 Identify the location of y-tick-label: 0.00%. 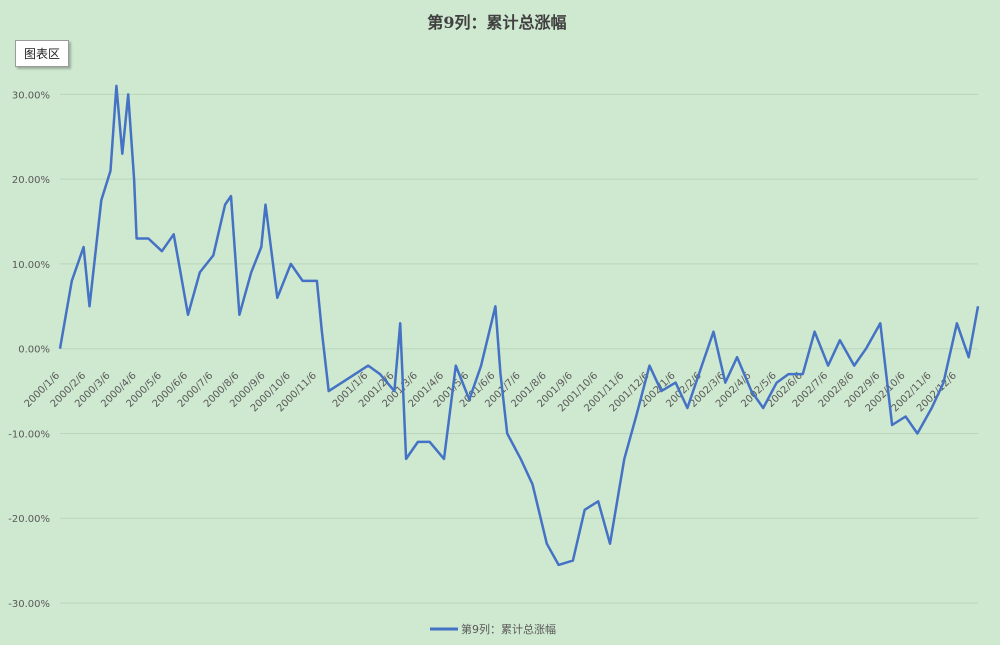
(34, 350).